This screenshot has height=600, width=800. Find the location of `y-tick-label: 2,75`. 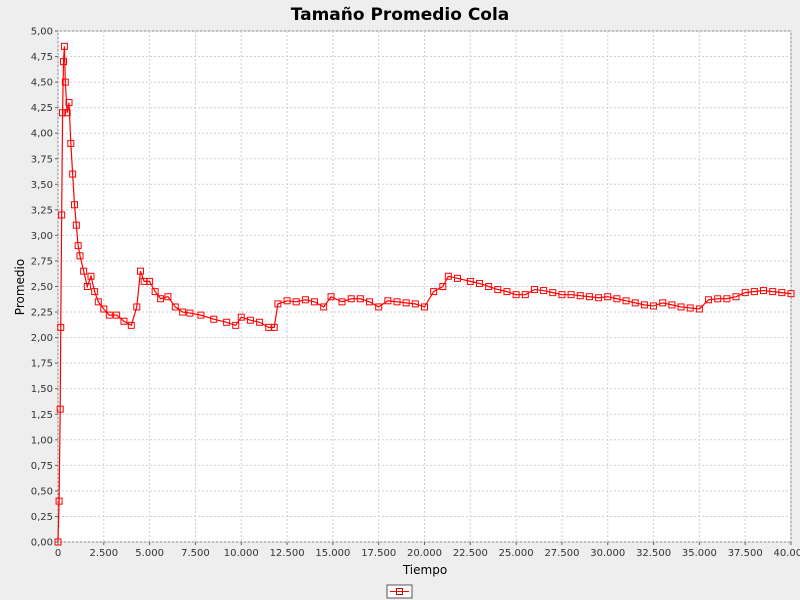

y-tick-label: 2,75 is located at coordinates (42, 261).